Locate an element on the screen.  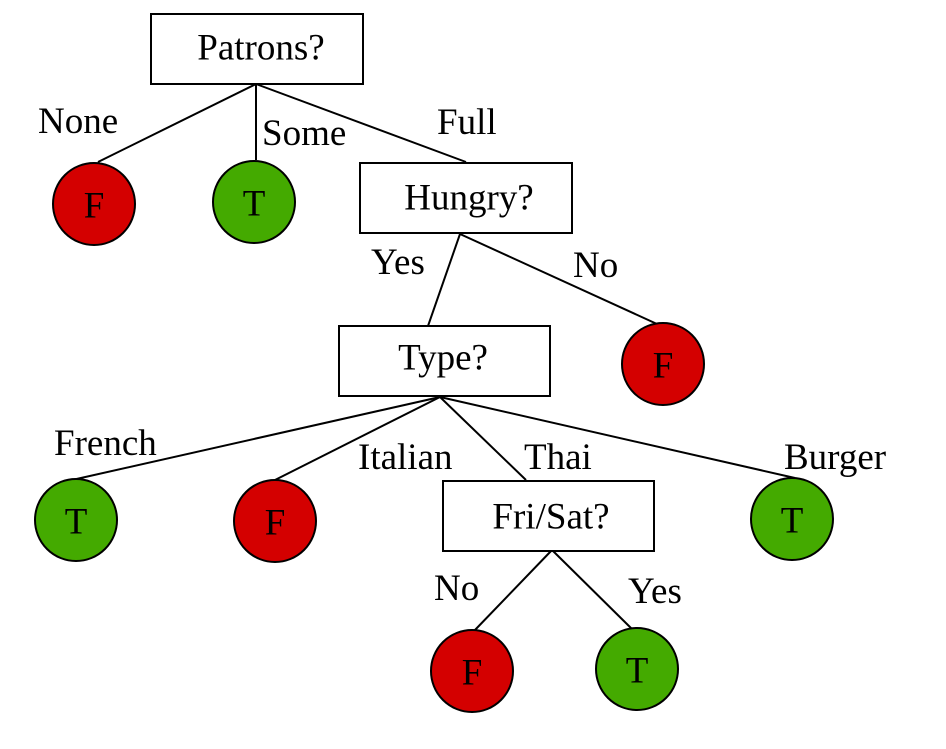
edge-type-french is located at coordinates (256, 438).